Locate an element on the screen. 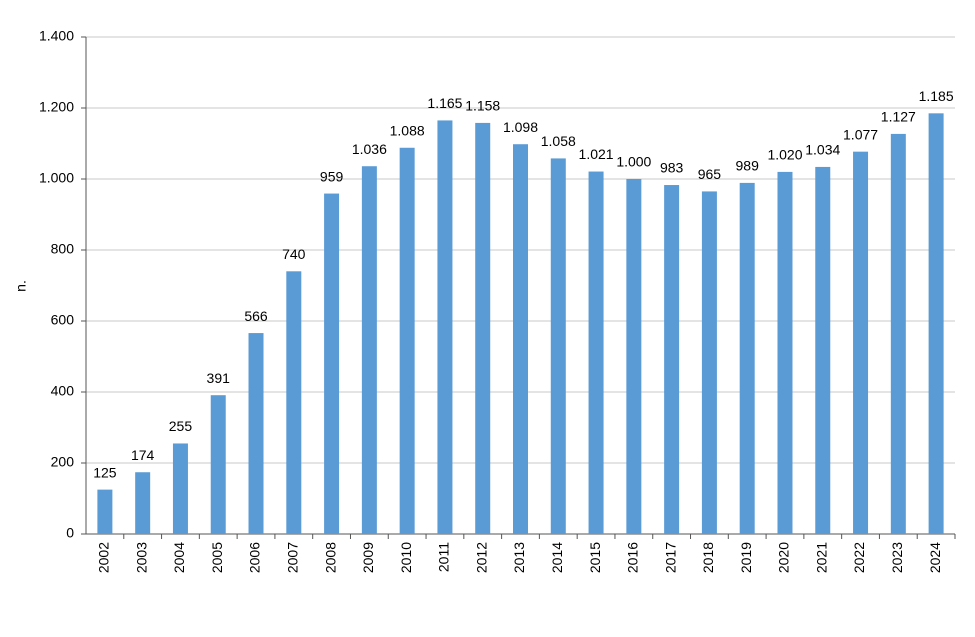 Image resolution: width=975 pixels, height=637 pixels. x-tick-label: 2007 is located at coordinates (293, 557).